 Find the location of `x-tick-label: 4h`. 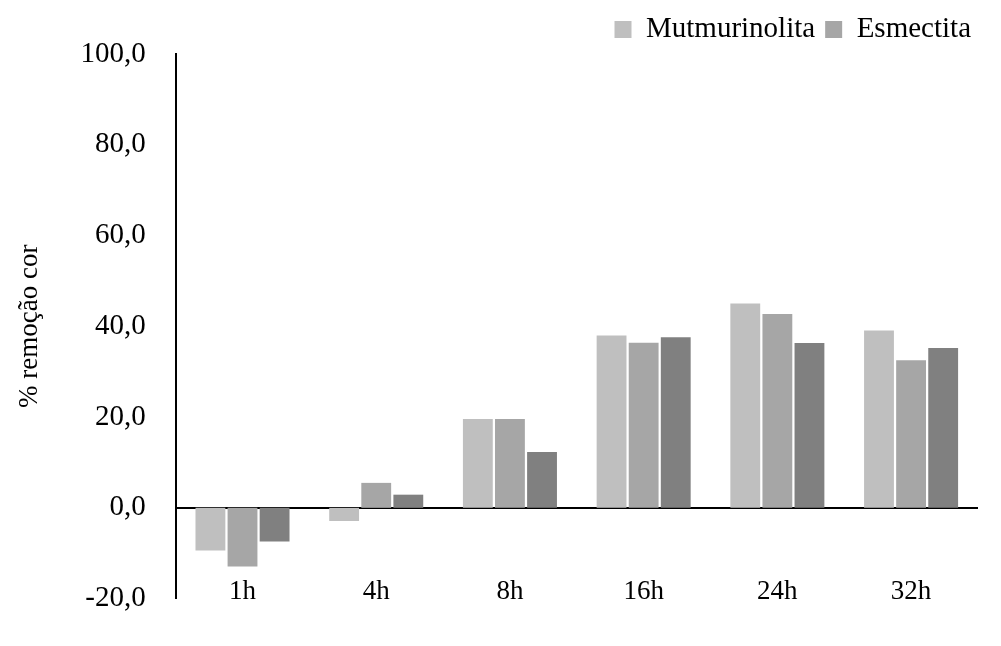

x-tick-label: 4h is located at coordinates (376, 590).